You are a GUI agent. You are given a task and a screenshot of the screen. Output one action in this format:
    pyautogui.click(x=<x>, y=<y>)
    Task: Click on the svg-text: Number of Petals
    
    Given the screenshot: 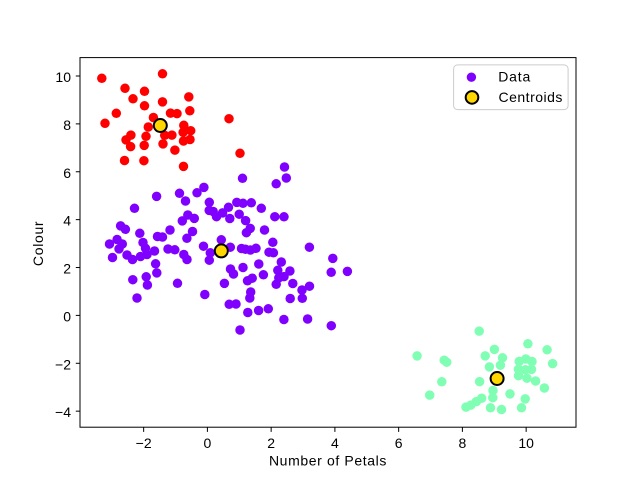 What is the action you would take?
    pyautogui.click(x=328, y=460)
    